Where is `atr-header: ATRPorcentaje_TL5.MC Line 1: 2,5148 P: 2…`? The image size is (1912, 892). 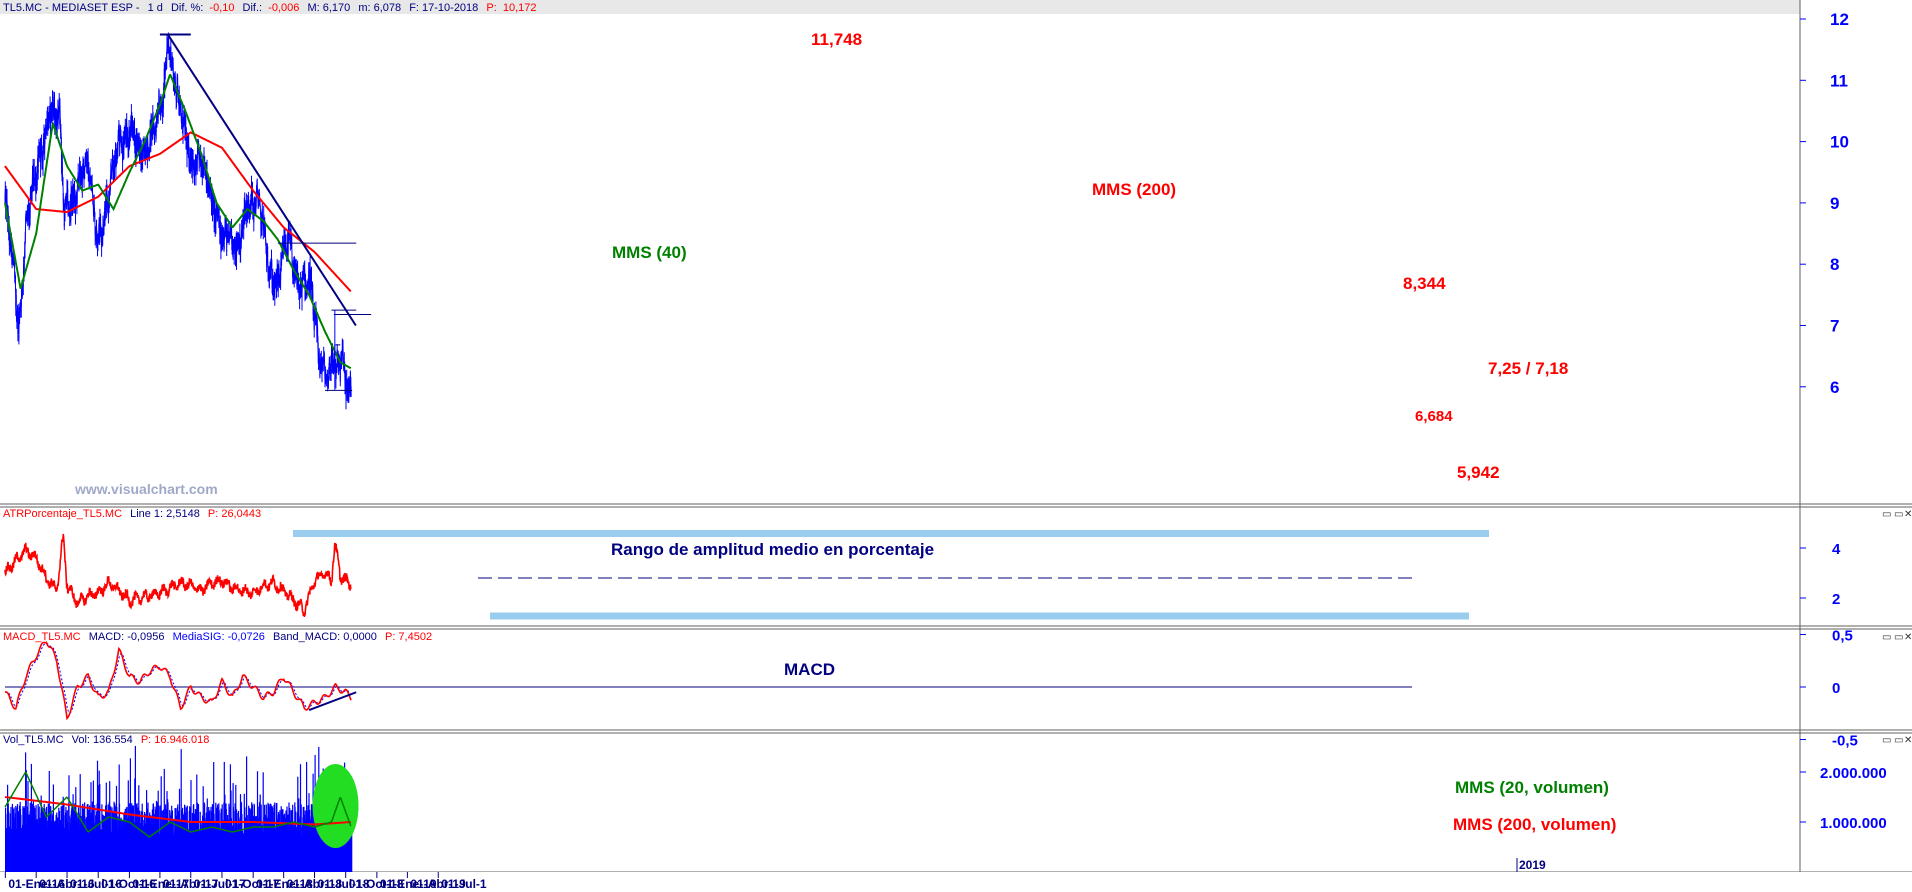
atr-header: ATRPorcentaje_TL5.MC Line 1: 2,5148 P: 2… is located at coordinates (132, 514).